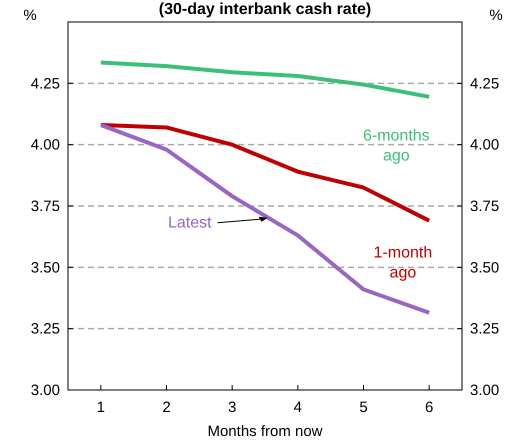  I want to click on y2-tick-label: 3.25, so click(485, 329).